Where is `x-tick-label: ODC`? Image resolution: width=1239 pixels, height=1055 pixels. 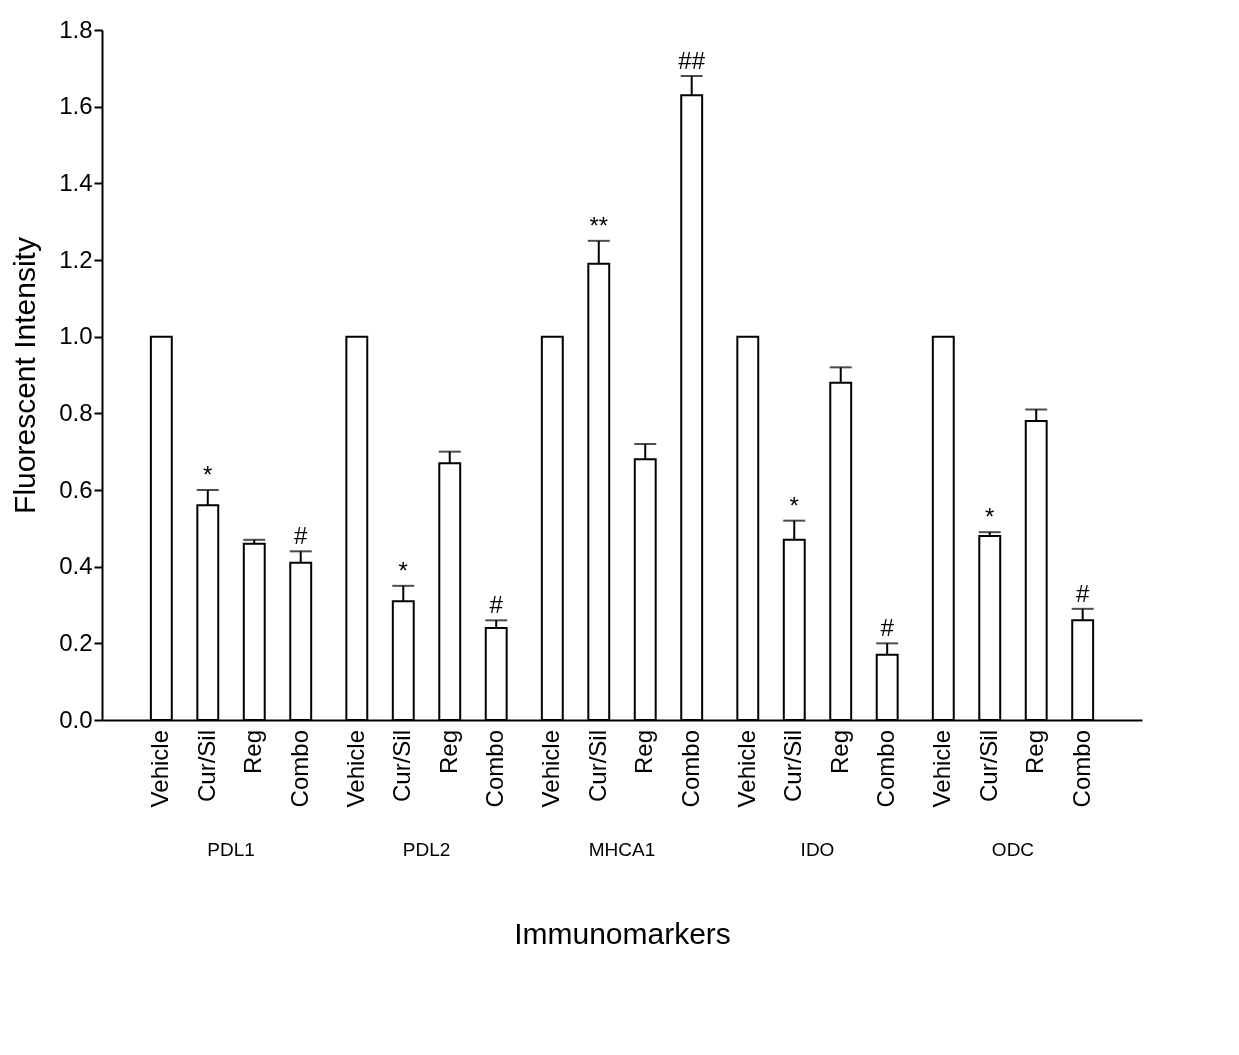 x-tick-label: ODC is located at coordinates (1013, 849).